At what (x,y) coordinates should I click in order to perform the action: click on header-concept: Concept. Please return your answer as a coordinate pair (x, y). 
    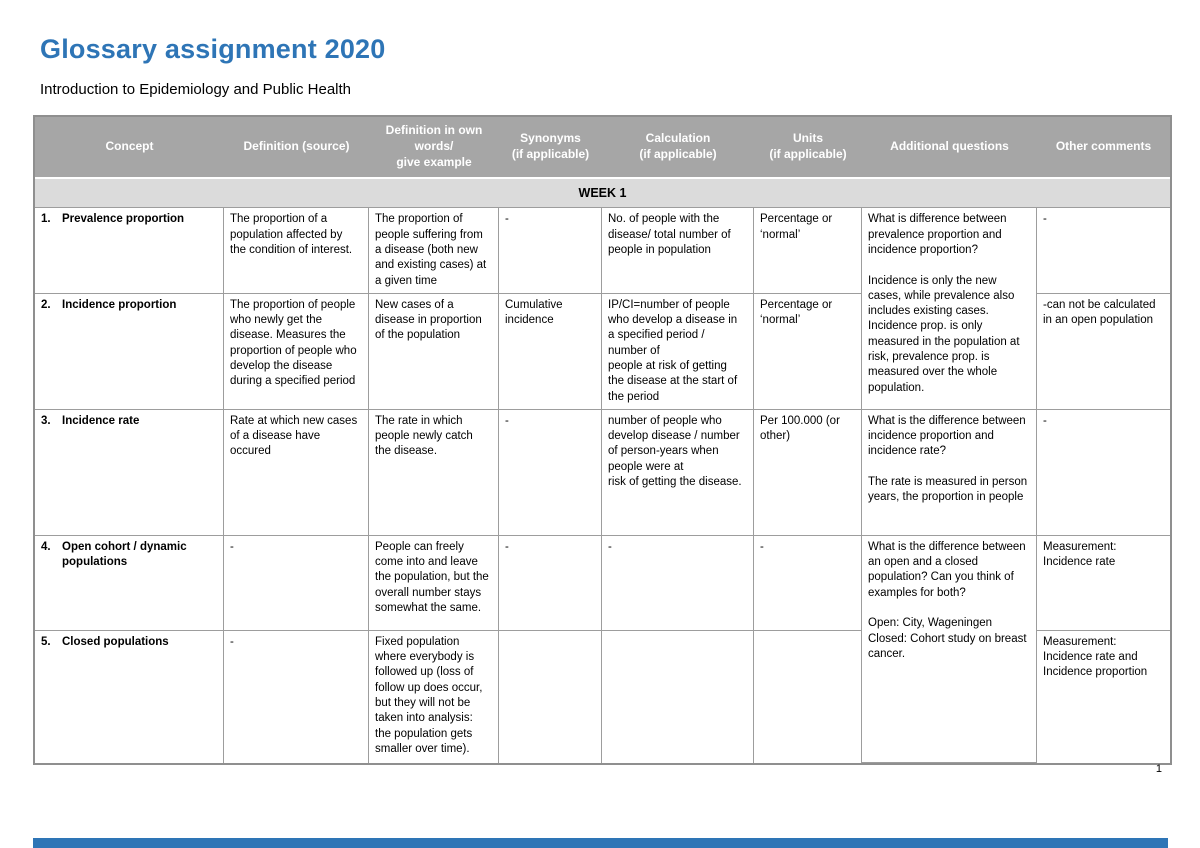
    Looking at the image, I should click on (129, 148).